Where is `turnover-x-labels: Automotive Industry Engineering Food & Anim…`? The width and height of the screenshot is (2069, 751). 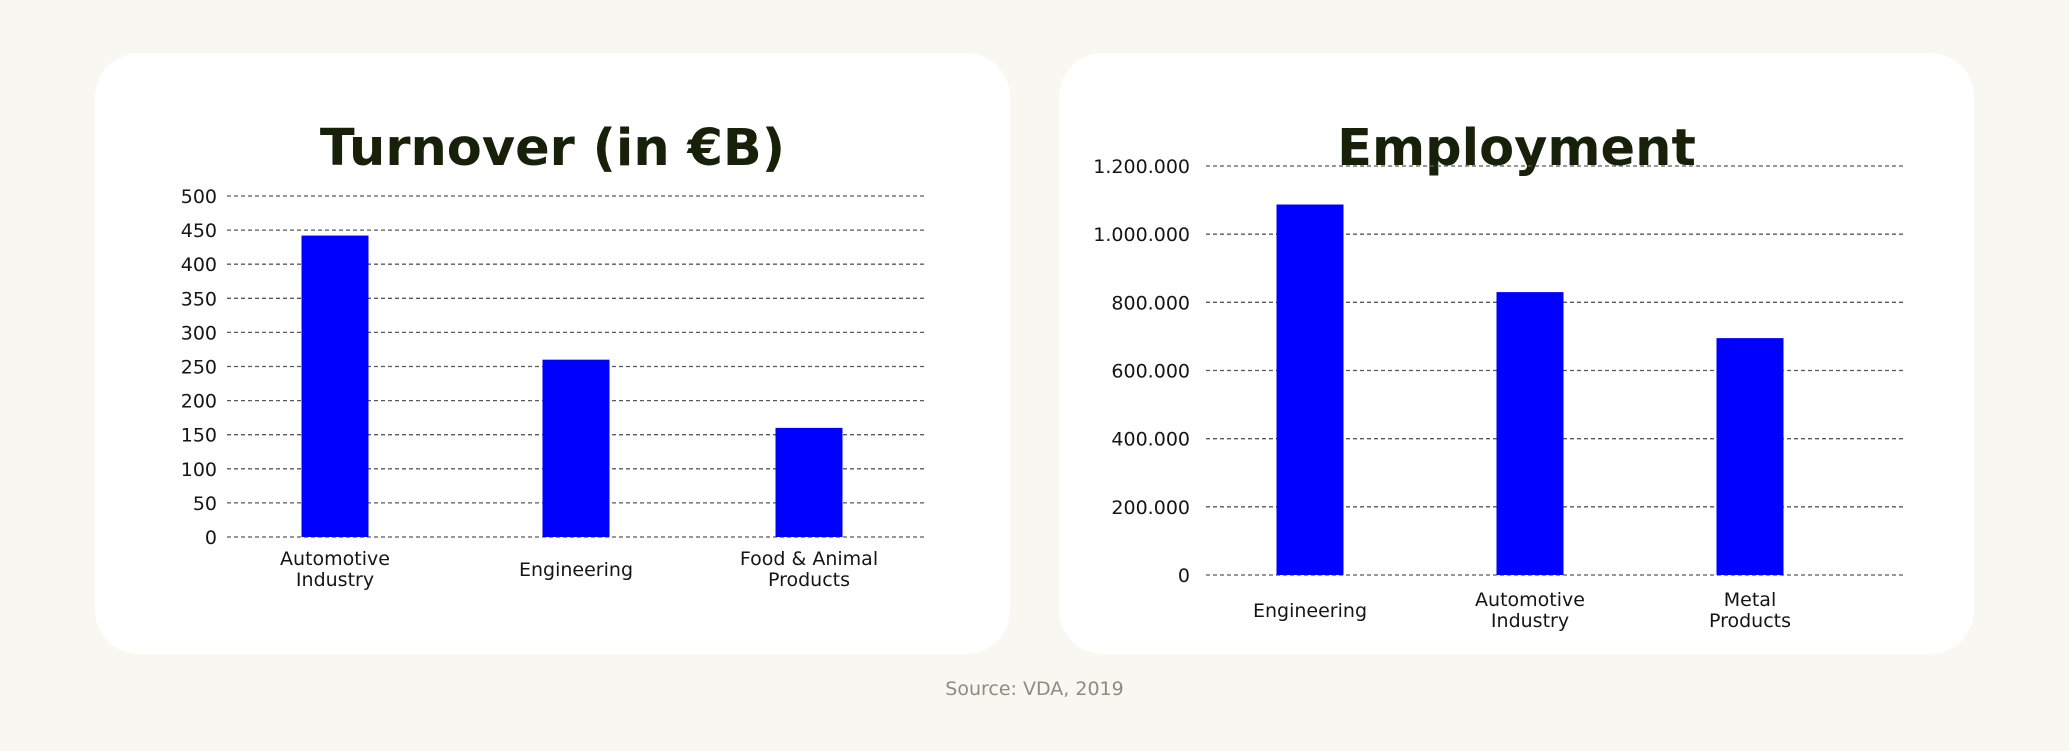 turnover-x-labels: Automotive Industry Engineering Food & Anim… is located at coordinates (579, 569).